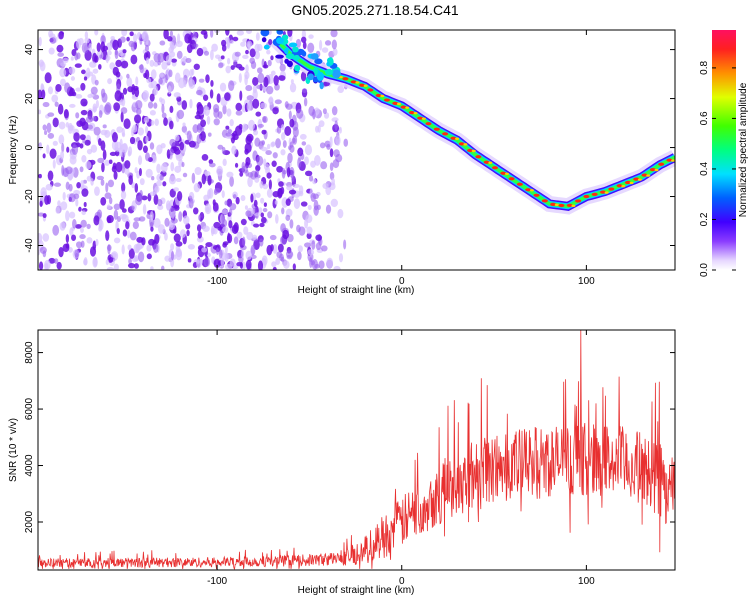 This screenshot has width=750, height=600. What do you see at coordinates (704, 68) in the screenshot?
I see `colorbar-tick-label: 0.8` at bounding box center [704, 68].